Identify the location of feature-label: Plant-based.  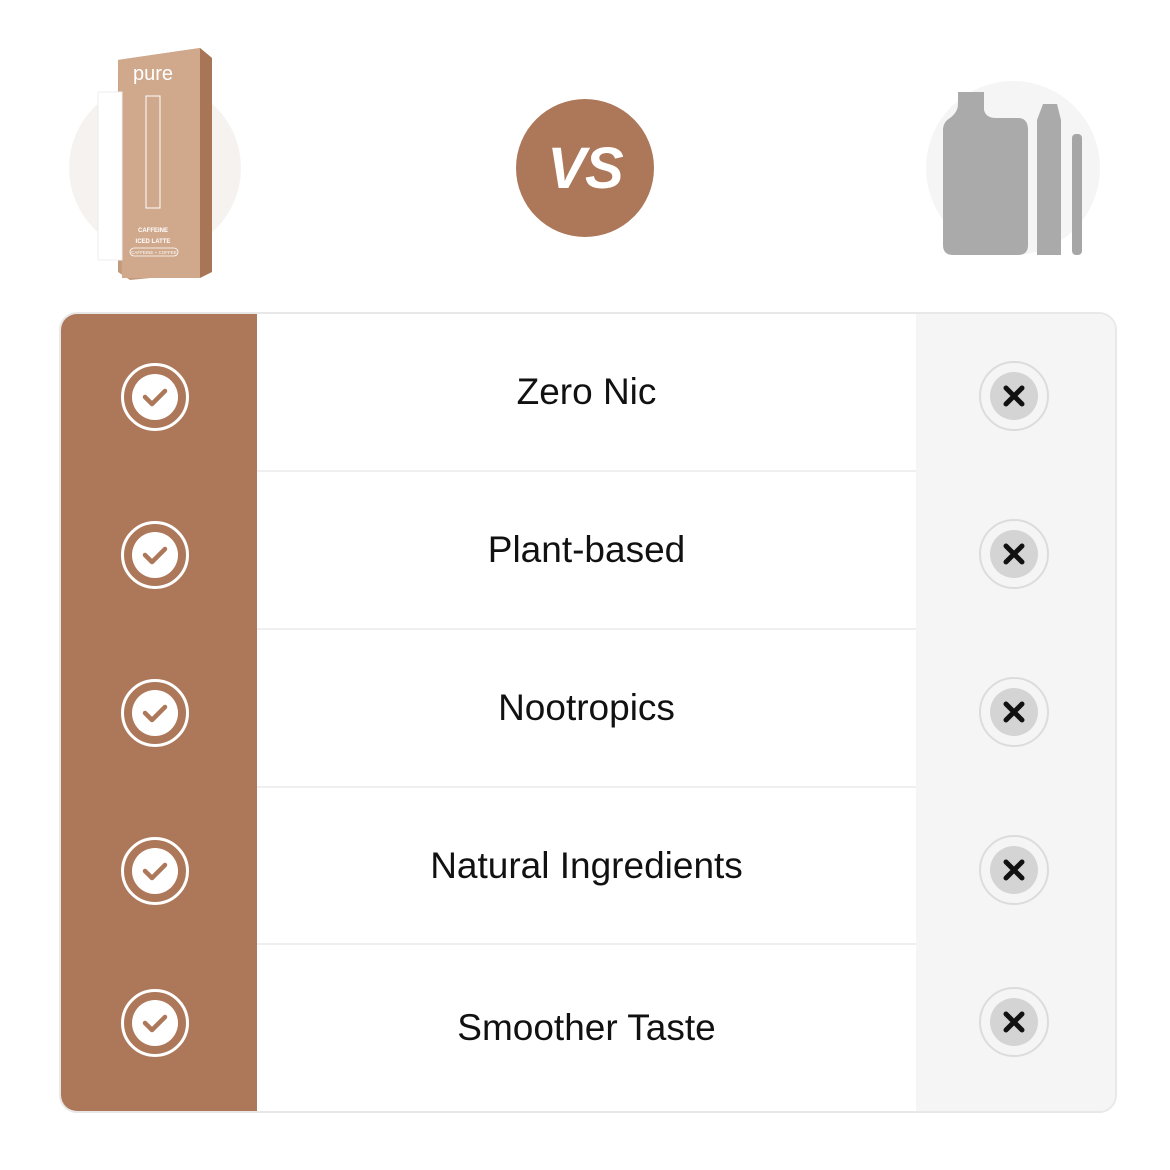
(586, 551).